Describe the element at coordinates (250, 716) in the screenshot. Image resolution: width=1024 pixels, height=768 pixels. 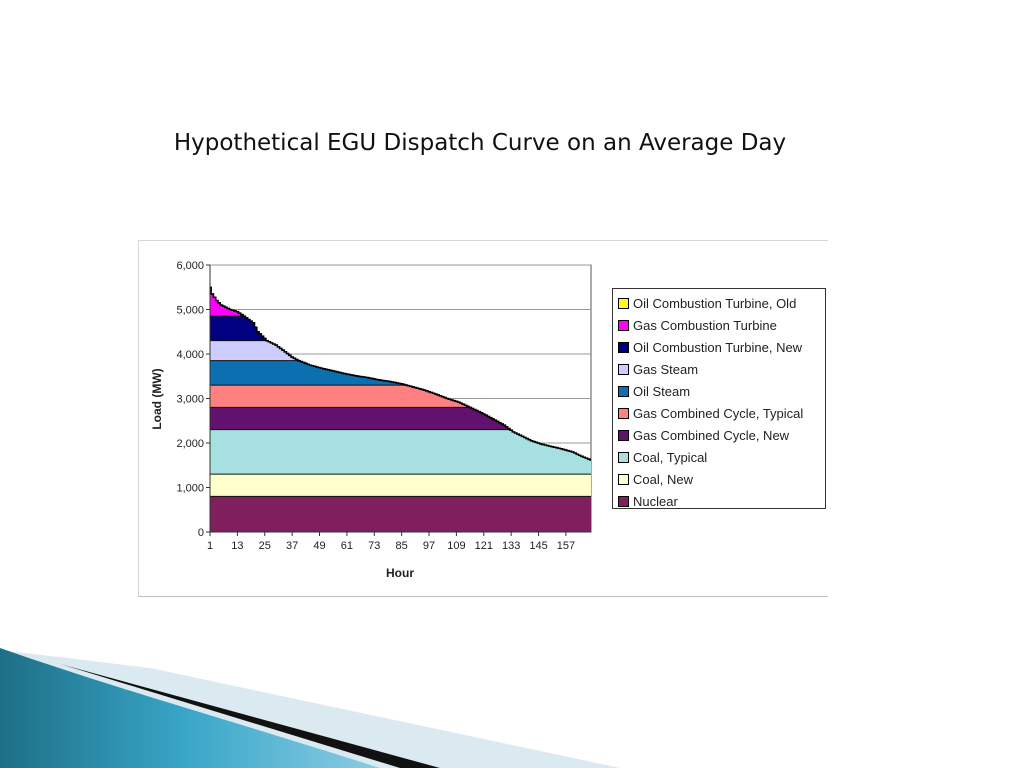
I see `swoosh-black` at that location.